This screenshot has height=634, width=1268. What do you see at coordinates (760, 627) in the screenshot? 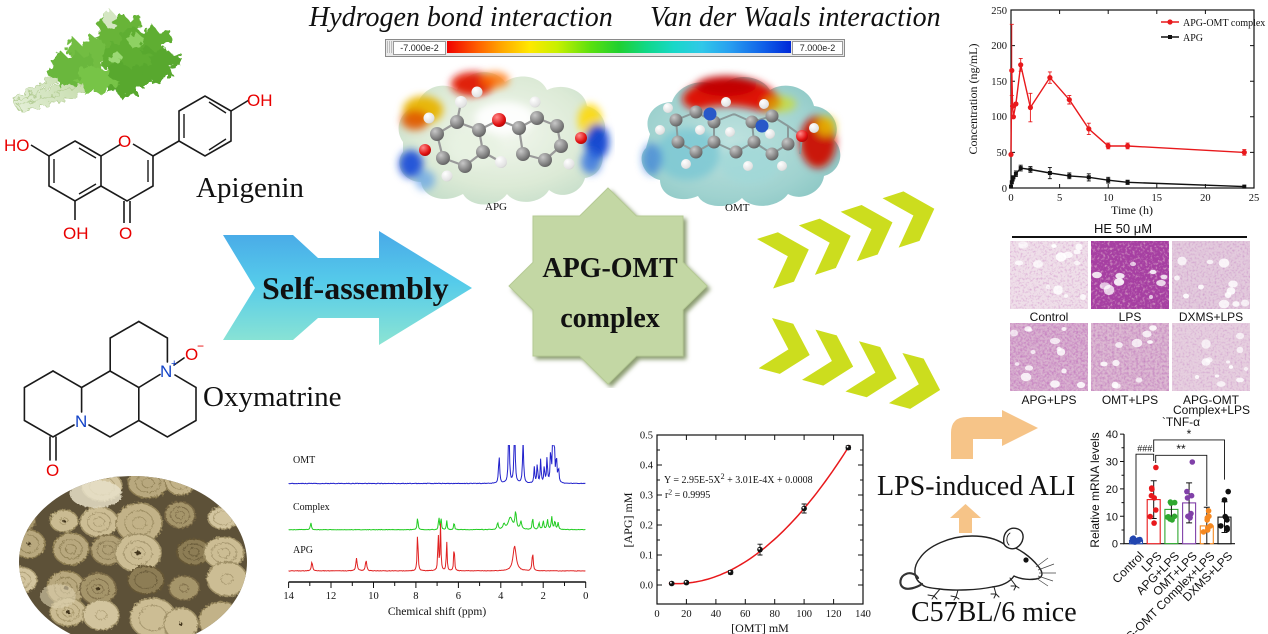
I see `svg-text: [OMT] mM` at bounding box center [760, 627].